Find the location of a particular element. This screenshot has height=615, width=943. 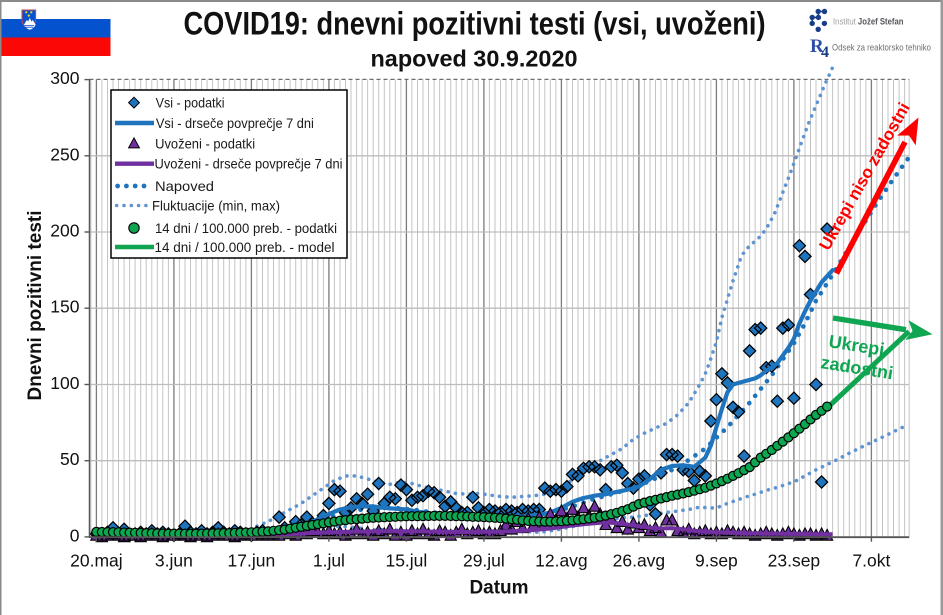

svg-text: 0 is located at coordinates (75, 535).